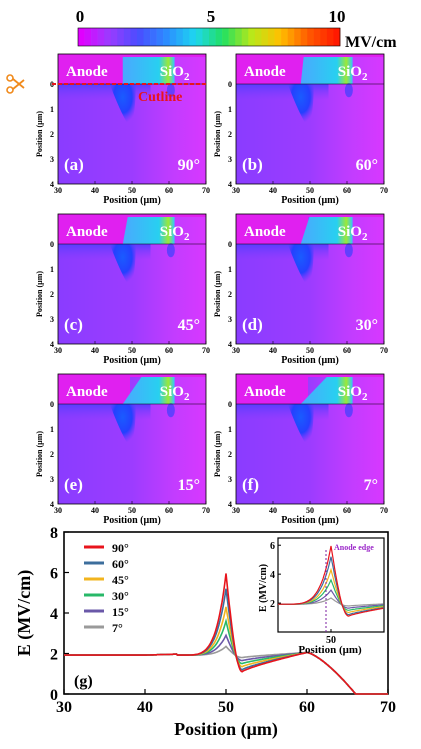 The image size is (421, 749). What do you see at coordinates (272, 575) in the screenshot?
I see `inset-y-tick-label: 4` at bounding box center [272, 575].